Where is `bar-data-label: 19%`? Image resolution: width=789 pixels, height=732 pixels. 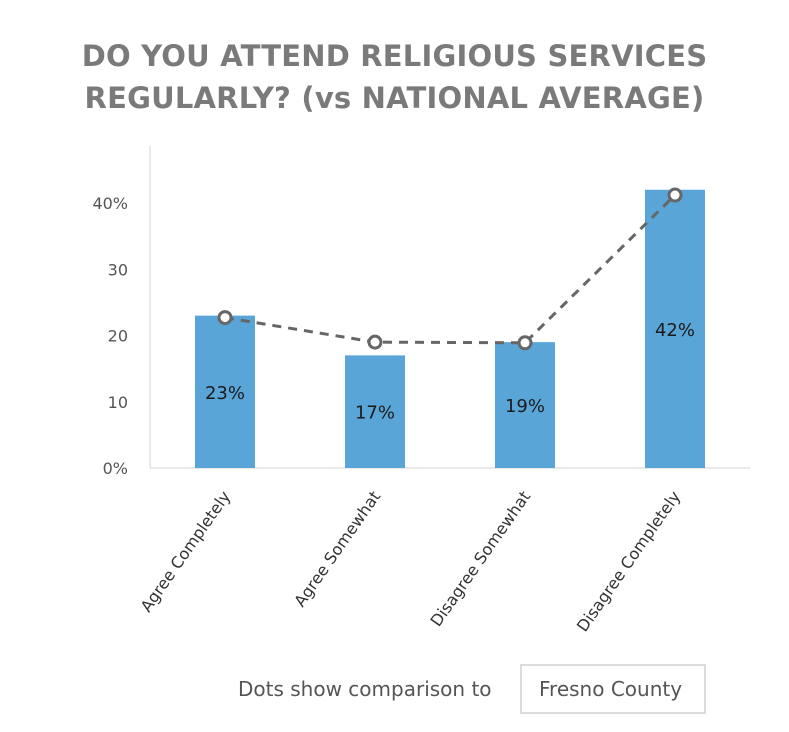
bar-data-label: 19% is located at coordinates (525, 406).